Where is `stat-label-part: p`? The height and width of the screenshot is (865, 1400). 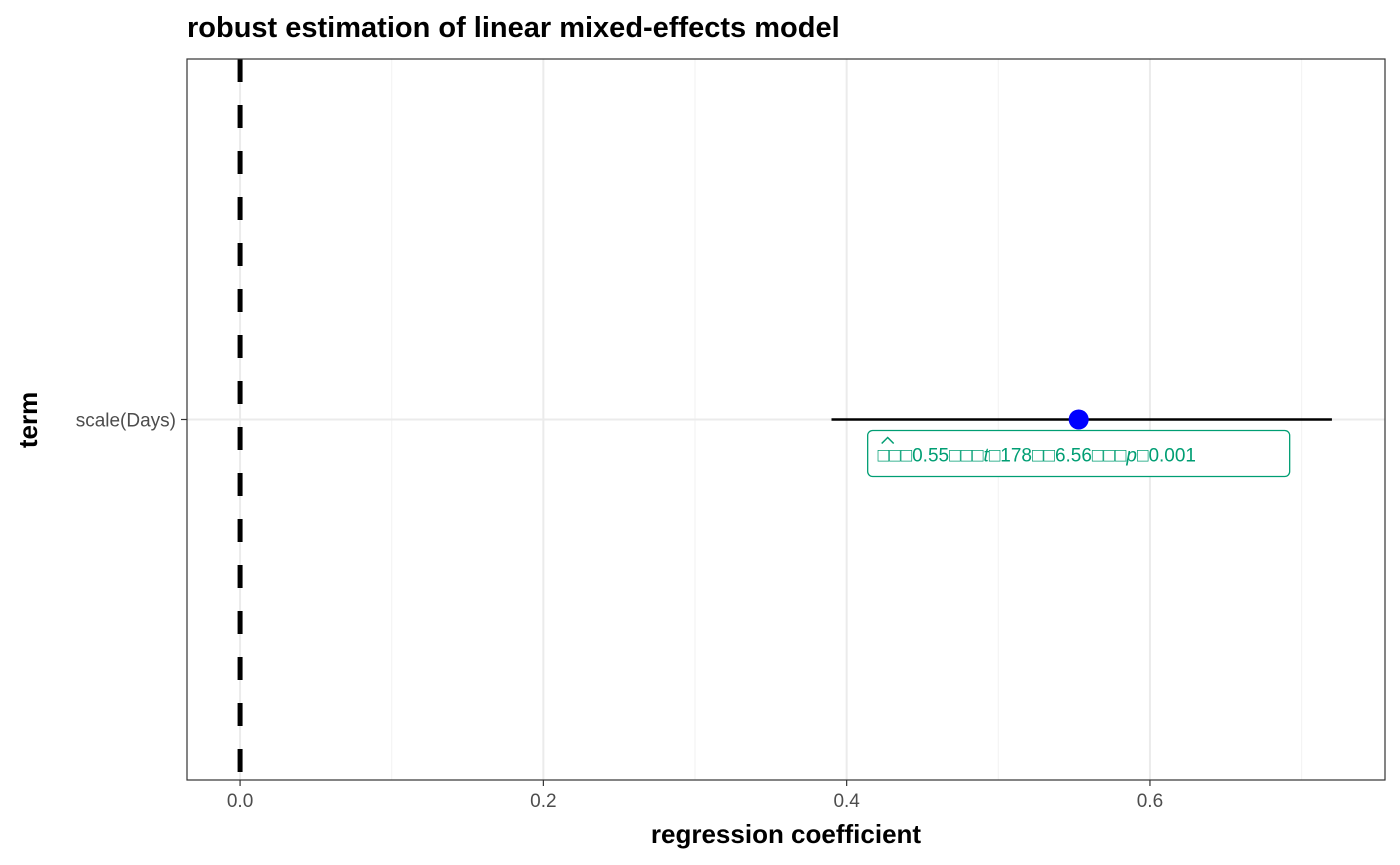
stat-label-part: p is located at coordinates (1131, 456).